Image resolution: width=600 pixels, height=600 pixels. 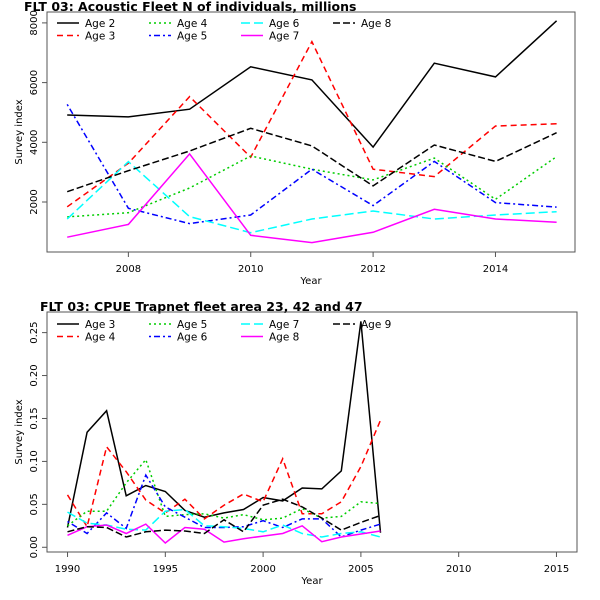 What do you see at coordinates (34, 504) in the screenshot?
I see `y-tick-label: 0.05` at bounding box center [34, 504].